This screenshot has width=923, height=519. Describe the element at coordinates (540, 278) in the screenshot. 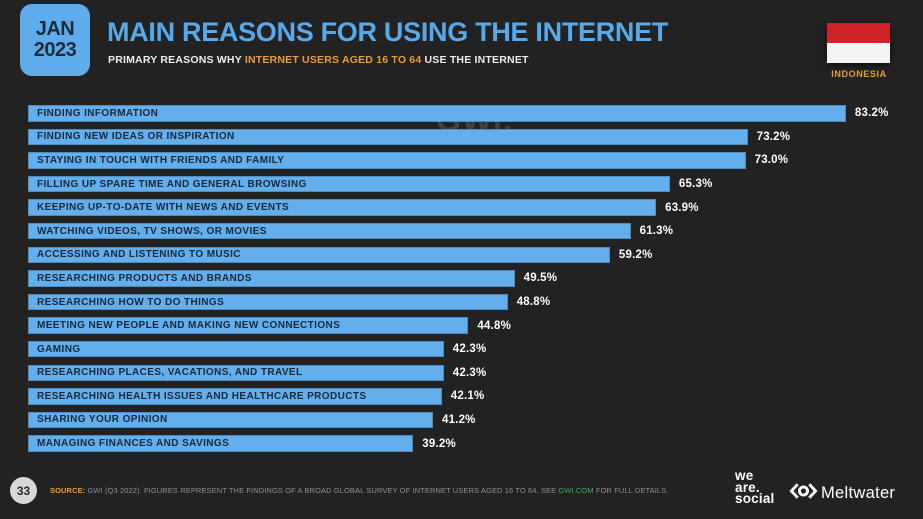

I see `bar-value: 49.5%` at that location.